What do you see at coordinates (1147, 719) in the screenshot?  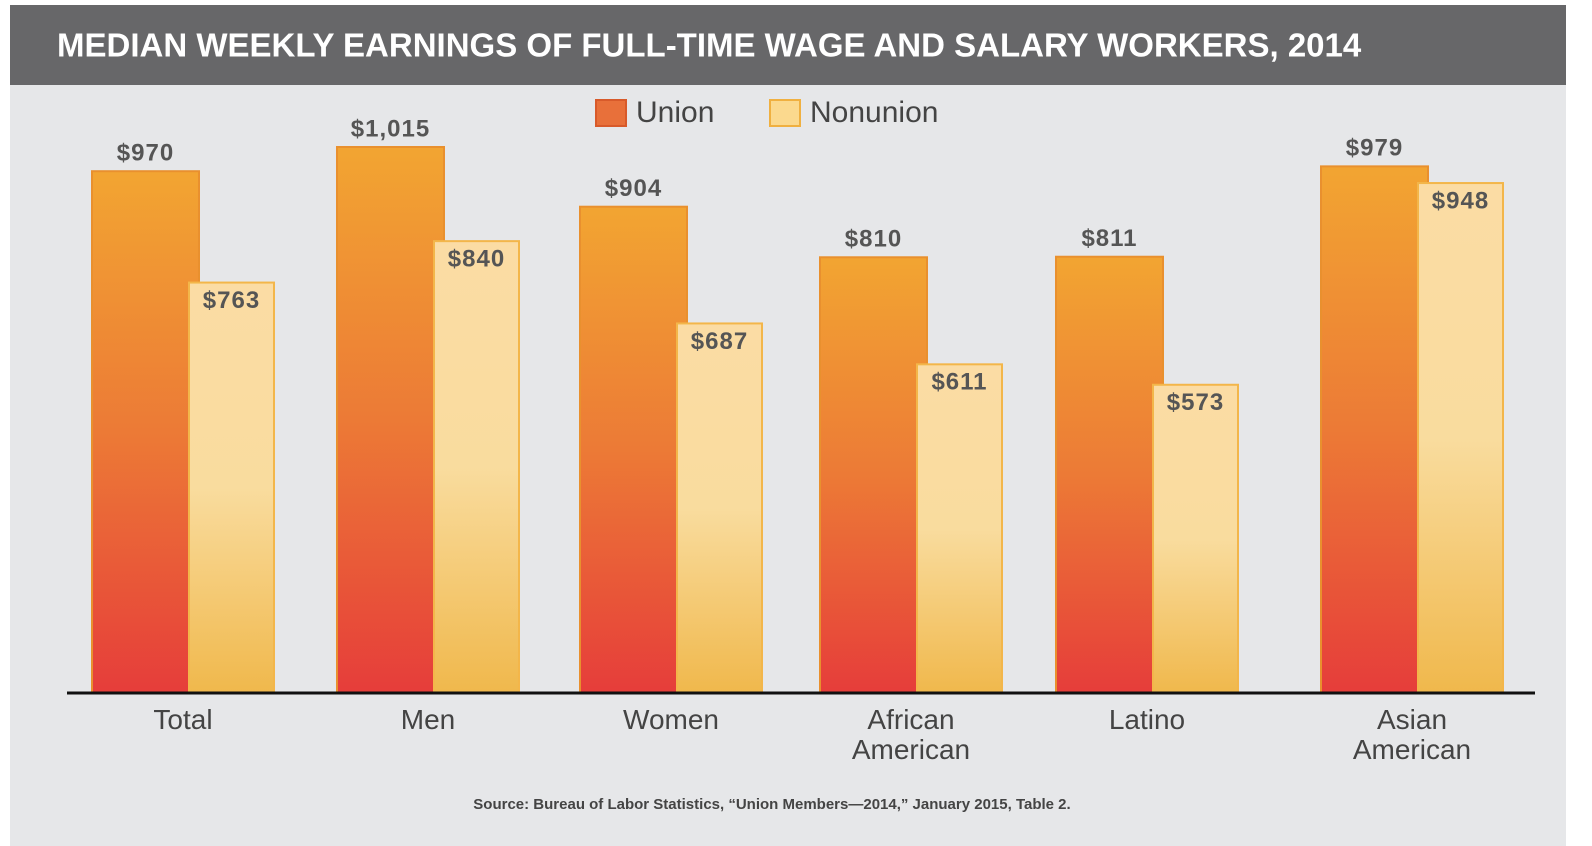 I see `x-tick-label: Latino` at bounding box center [1147, 719].